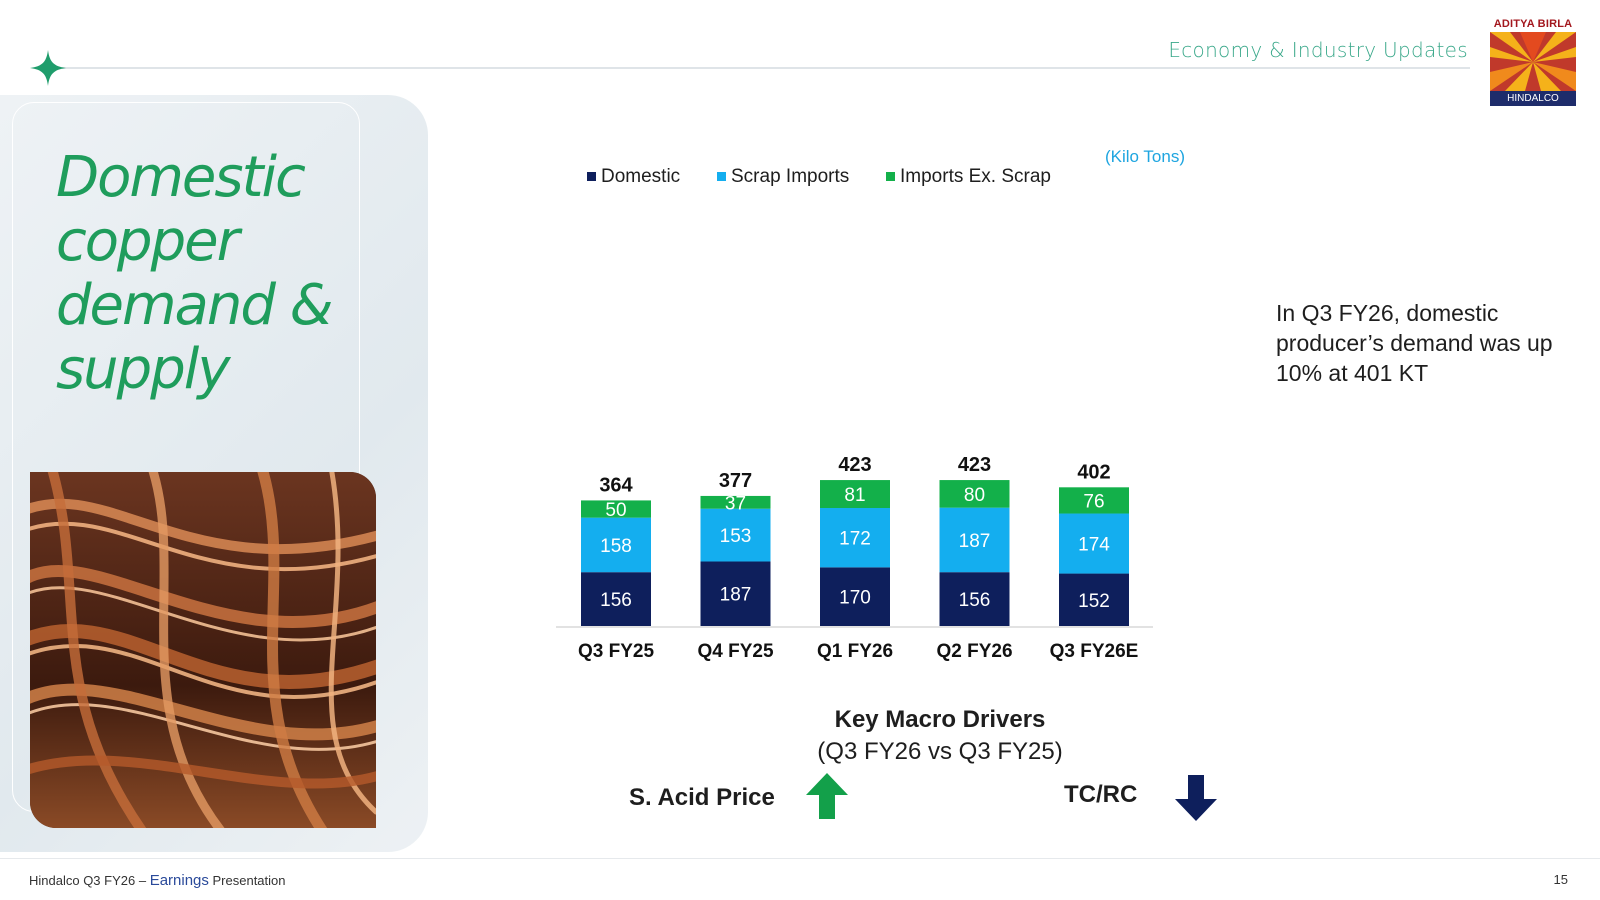  Describe the element at coordinates (48, 68) in the screenshot. I see `sparkle-icon` at that location.